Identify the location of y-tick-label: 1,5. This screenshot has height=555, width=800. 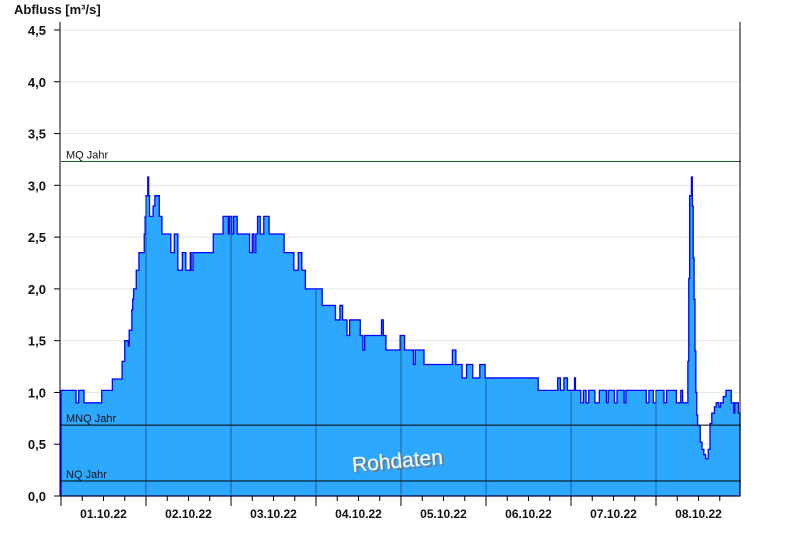
(37, 341).